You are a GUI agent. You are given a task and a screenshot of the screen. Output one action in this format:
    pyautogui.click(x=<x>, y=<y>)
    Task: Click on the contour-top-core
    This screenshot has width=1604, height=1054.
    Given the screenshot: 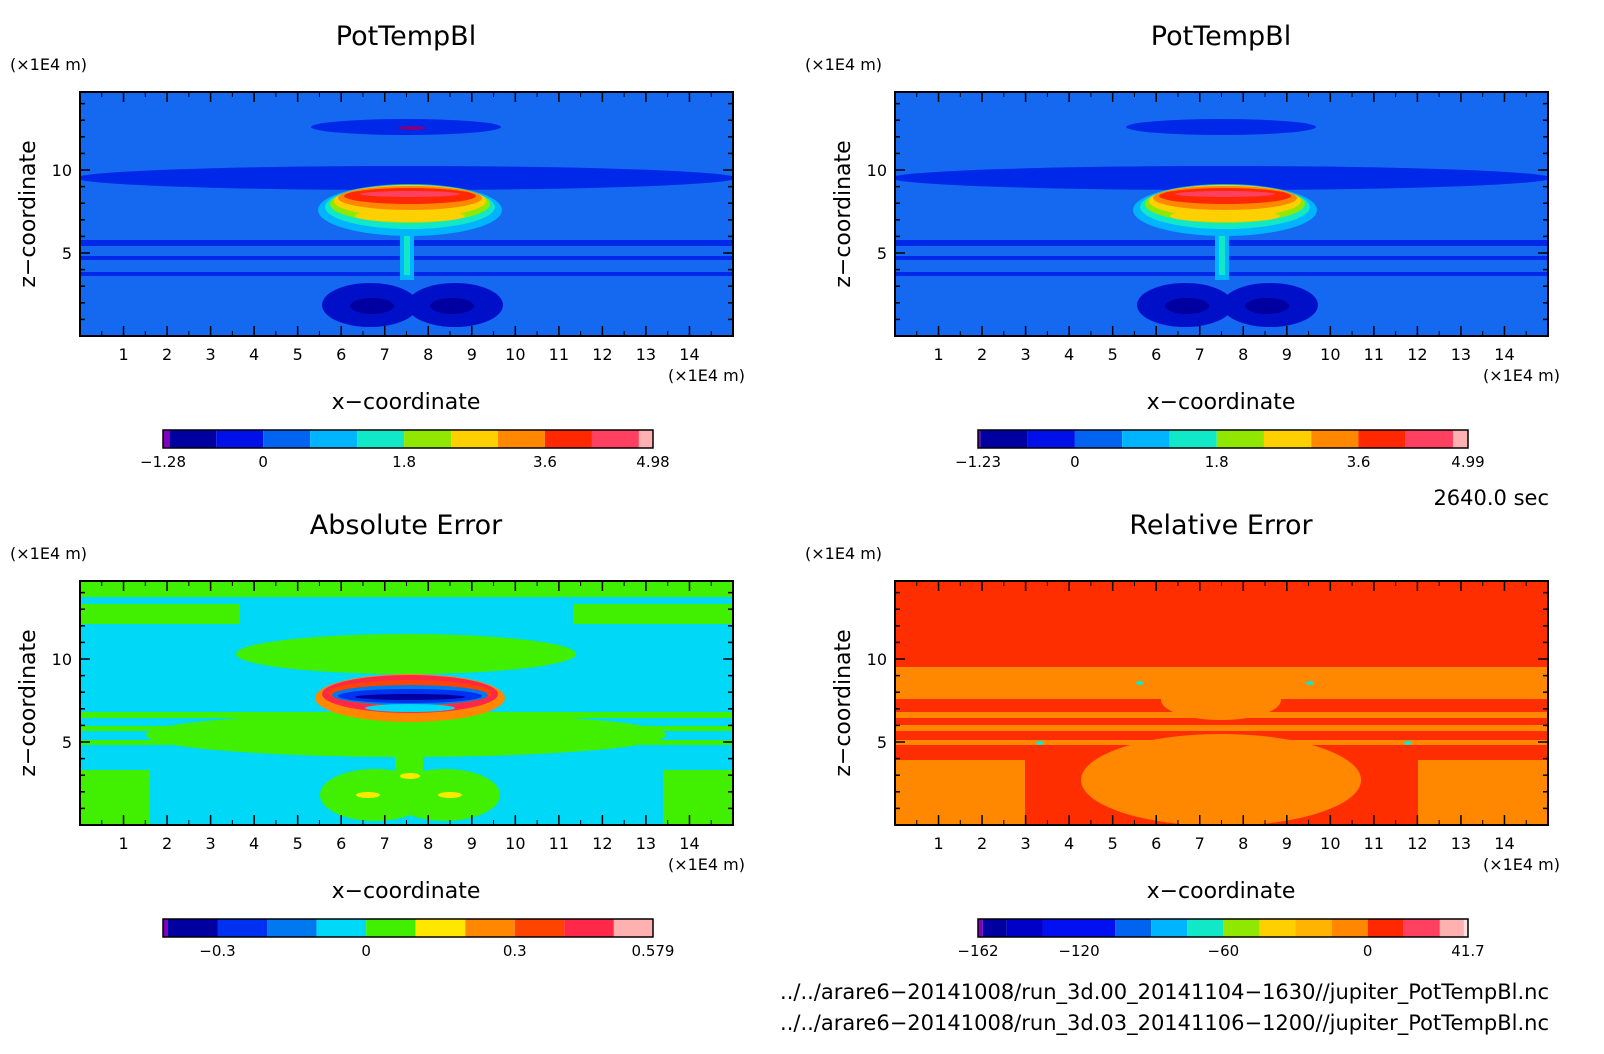 What is the action you would take?
    pyautogui.click(x=412, y=128)
    